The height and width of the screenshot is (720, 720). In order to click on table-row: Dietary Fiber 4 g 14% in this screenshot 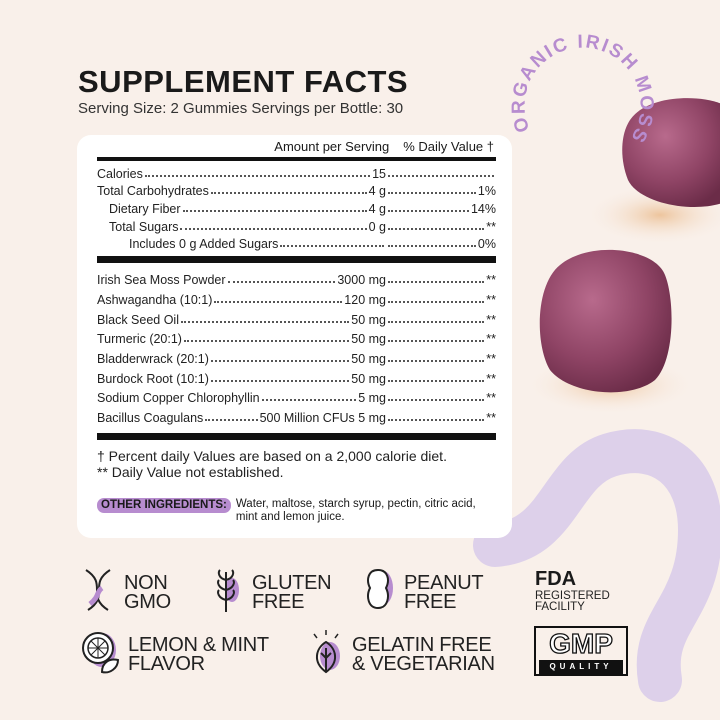, I will do `click(296, 207)`.